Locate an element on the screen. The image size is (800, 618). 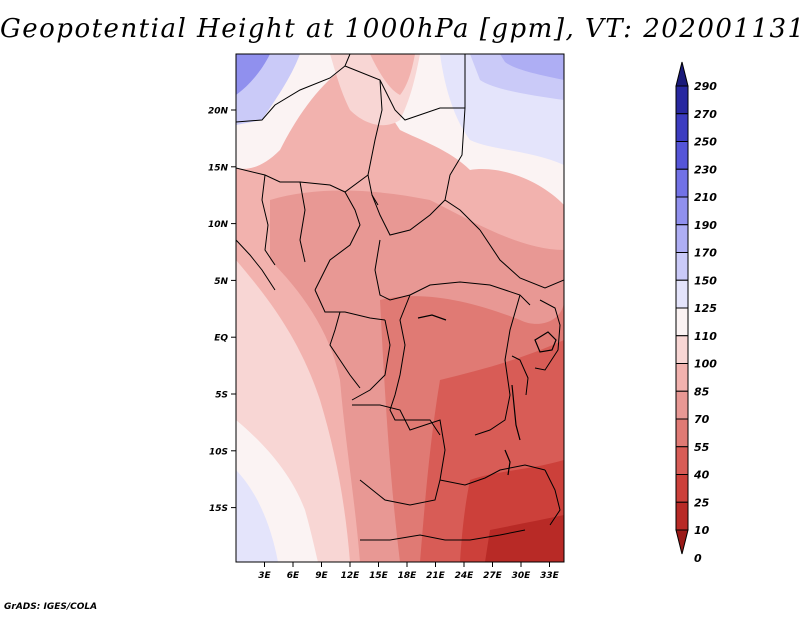
lakes is located at coordinates (487, 395).